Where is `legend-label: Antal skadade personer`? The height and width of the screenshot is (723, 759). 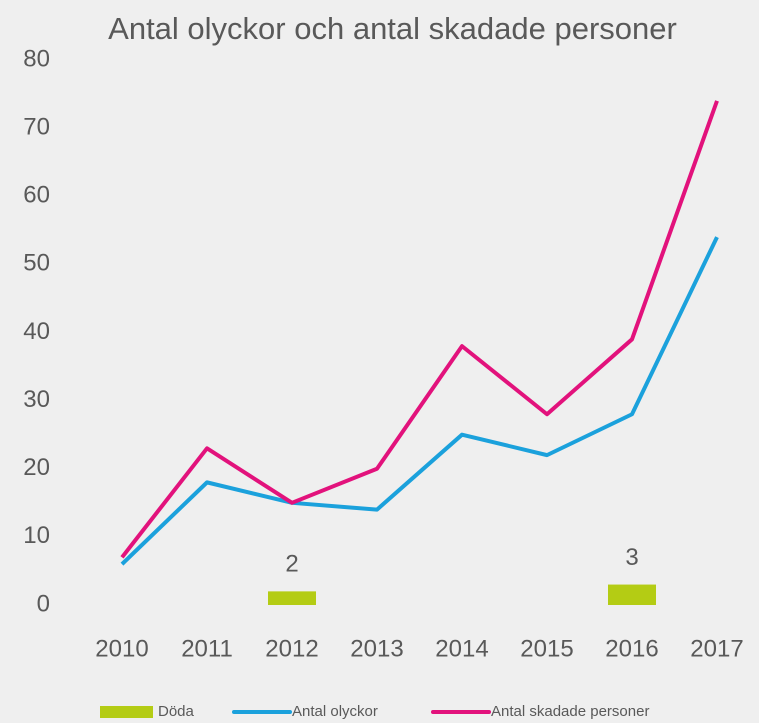
legend-label: Antal skadade personer is located at coordinates (570, 711).